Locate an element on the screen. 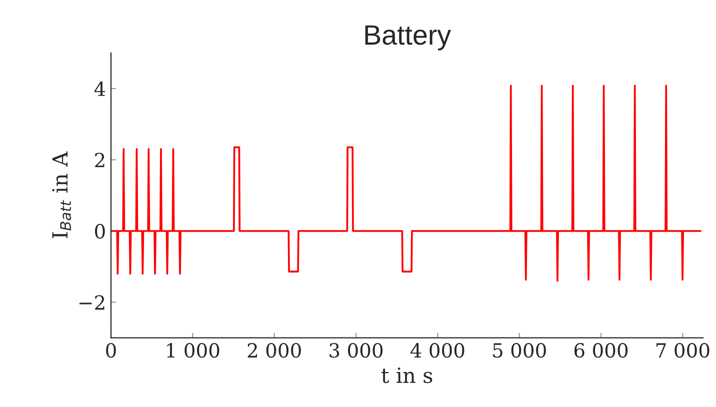 The image size is (716, 407). x-tick-label: 4 000 is located at coordinates (437, 350).